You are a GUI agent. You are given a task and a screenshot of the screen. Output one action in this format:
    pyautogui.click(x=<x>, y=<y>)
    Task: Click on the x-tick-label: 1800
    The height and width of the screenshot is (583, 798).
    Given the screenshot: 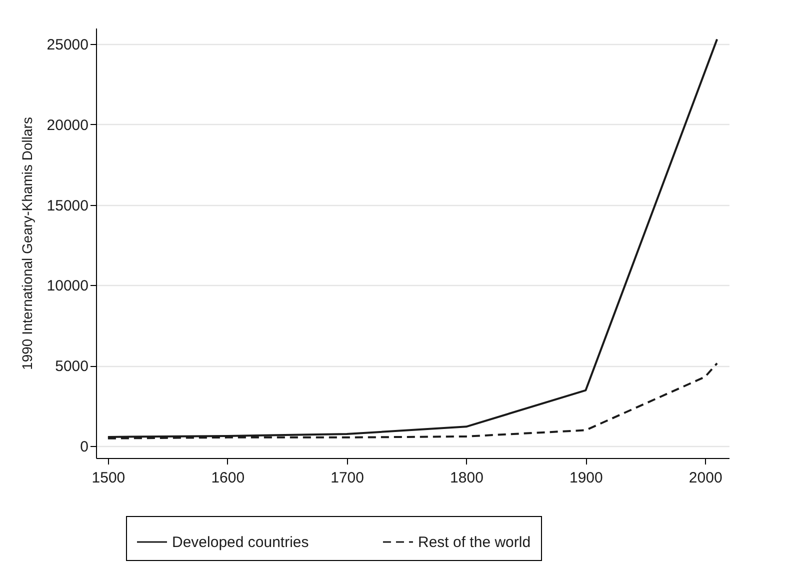 What is the action you would take?
    pyautogui.click(x=467, y=478)
    